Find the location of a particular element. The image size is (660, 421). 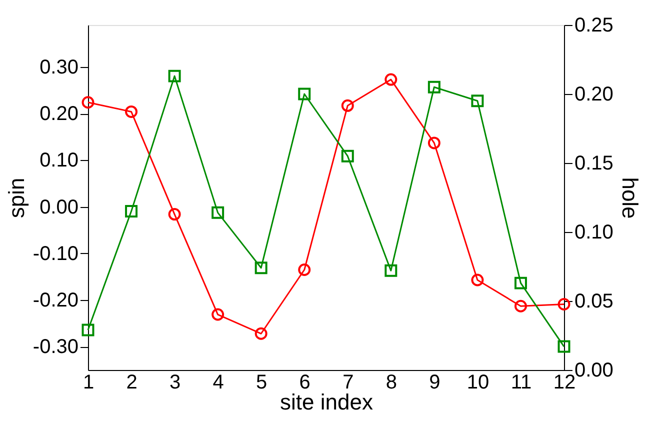

y2-tick-label: 0.15 is located at coordinates (594, 163).